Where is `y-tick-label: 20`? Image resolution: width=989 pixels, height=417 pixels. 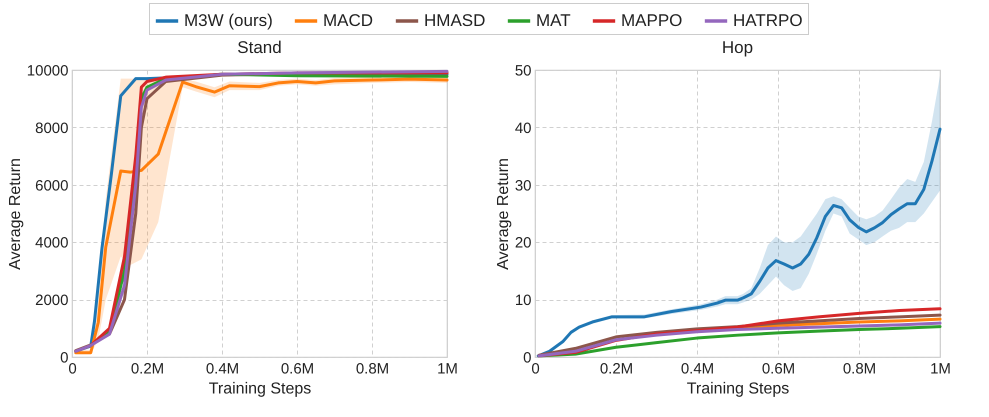
y-tick-label: 20 is located at coordinates (523, 243).